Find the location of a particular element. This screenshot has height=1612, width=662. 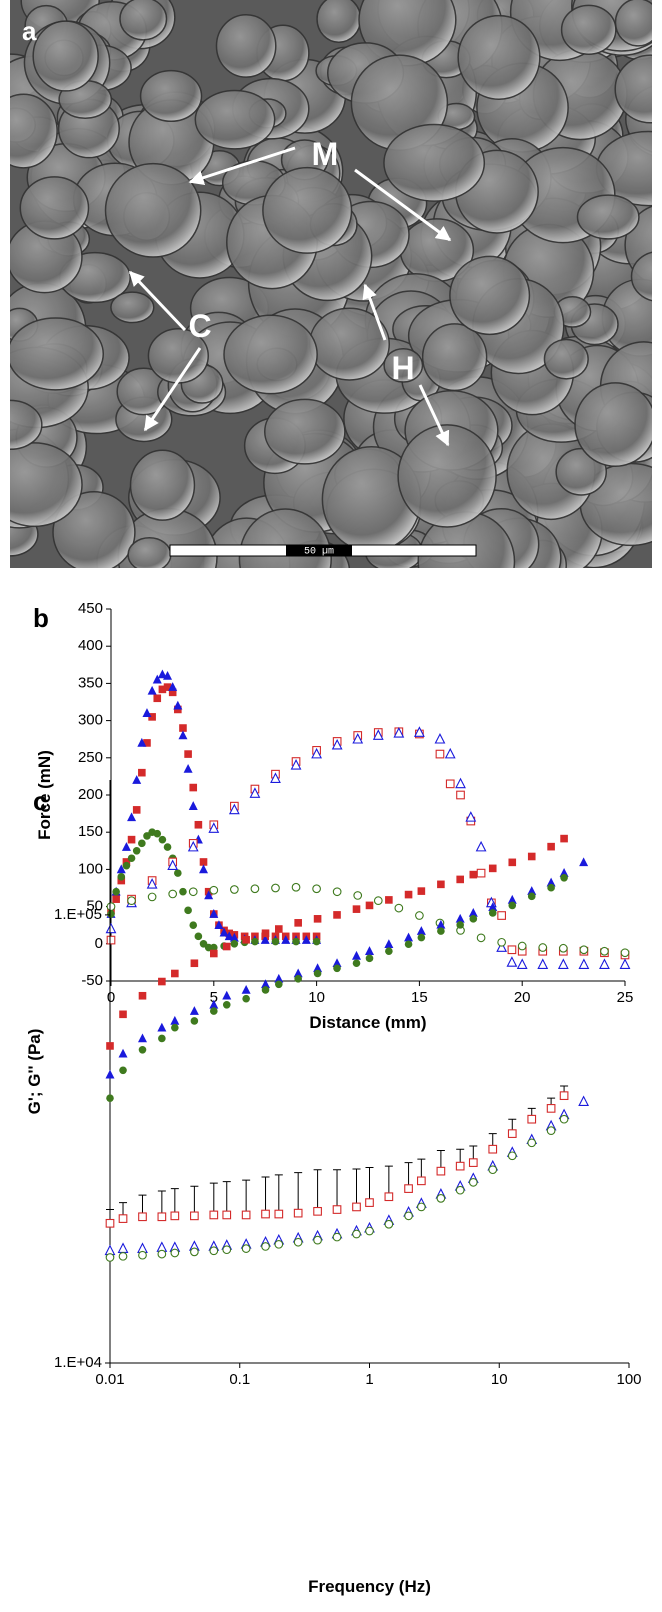

scale-bar-box is located at coordinates (319, 550).